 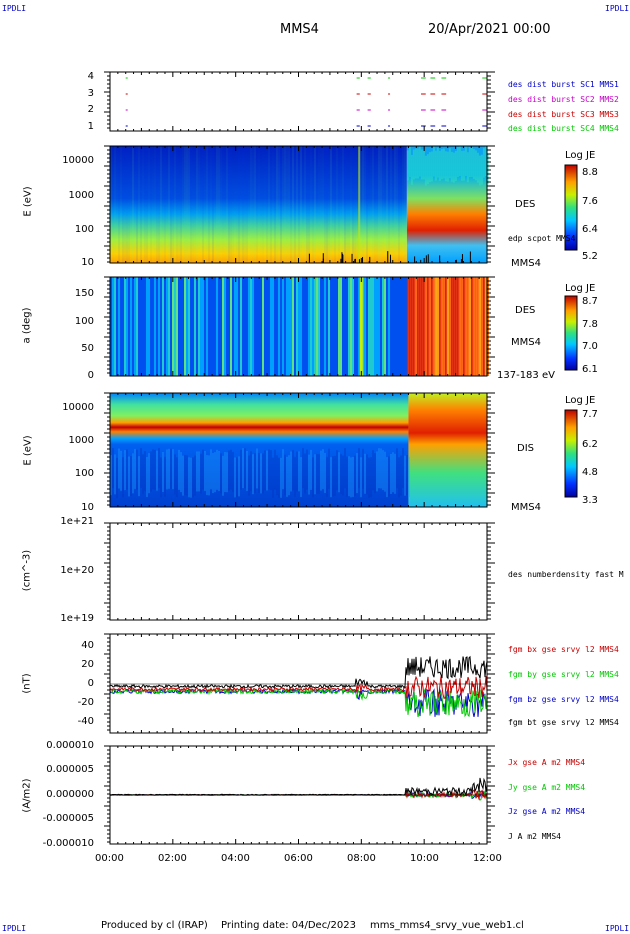 What do you see at coordinates (85, 721) in the screenshot?
I see `p6-ytick: -40` at bounding box center [85, 721].